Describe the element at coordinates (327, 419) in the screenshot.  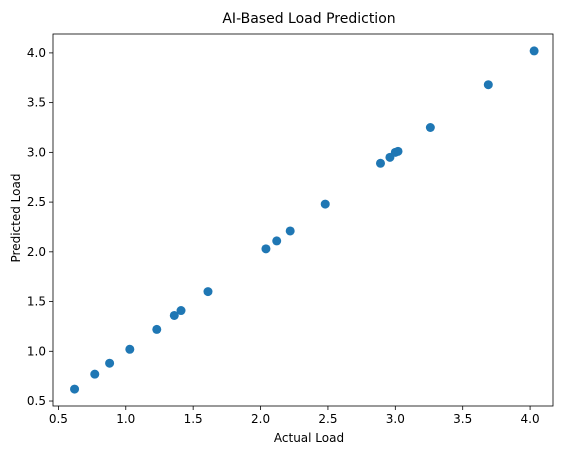
I see `x-tick-label: 2.5` at that location.